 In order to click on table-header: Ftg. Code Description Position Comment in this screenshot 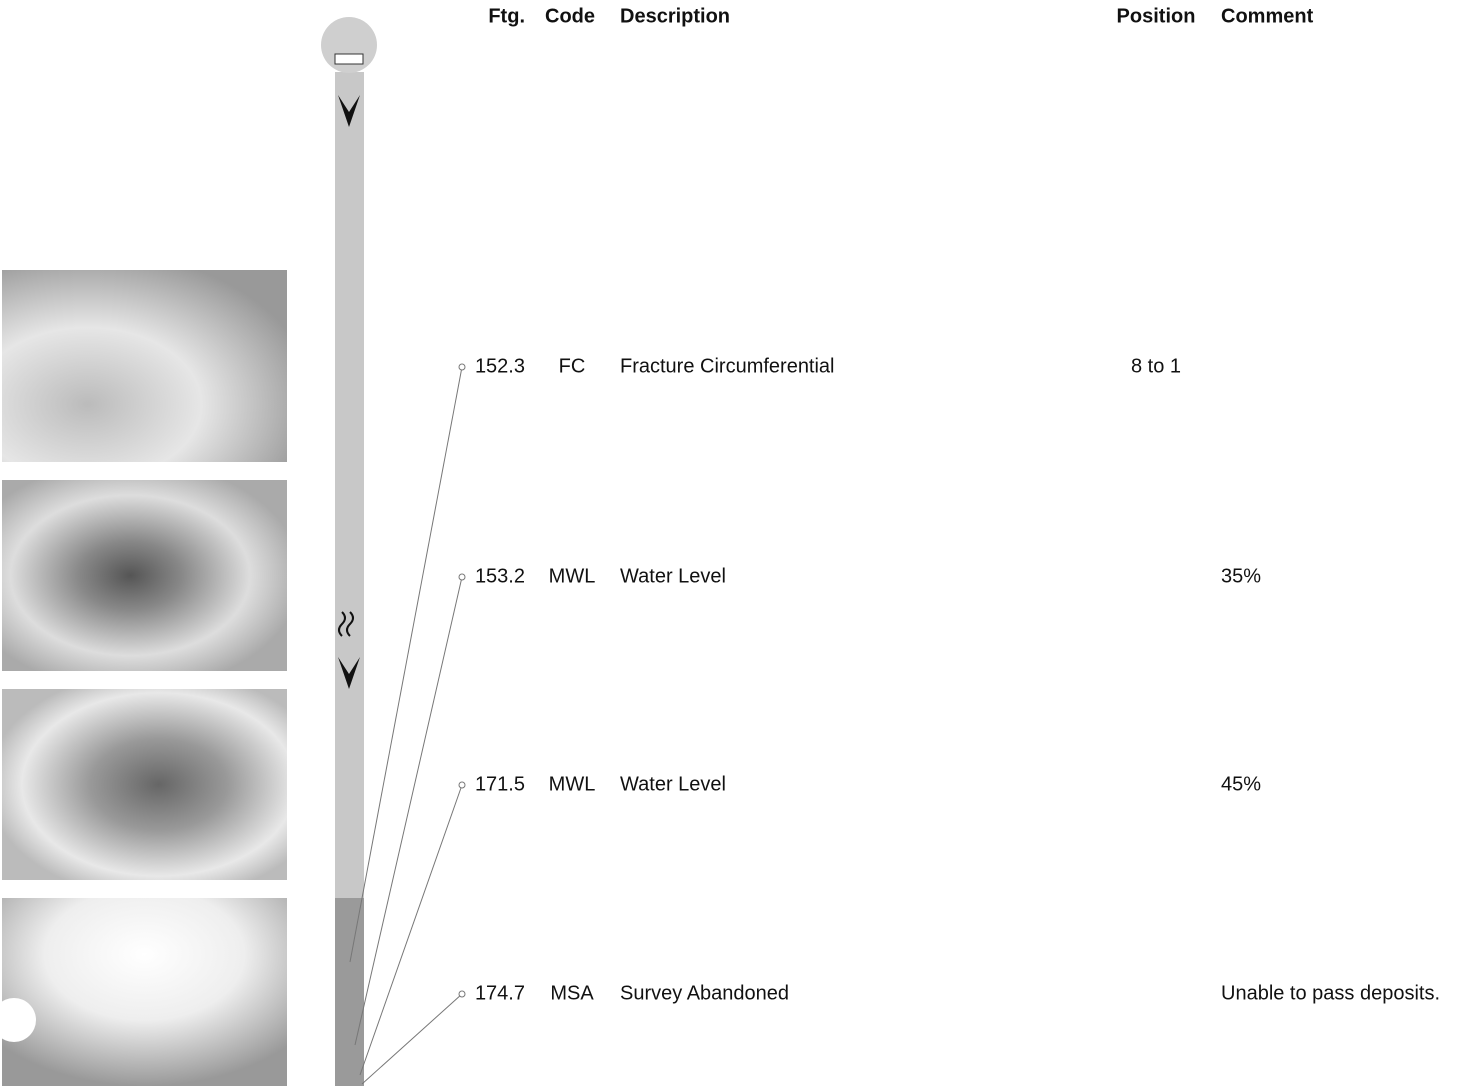, I will do `click(900, 16)`.